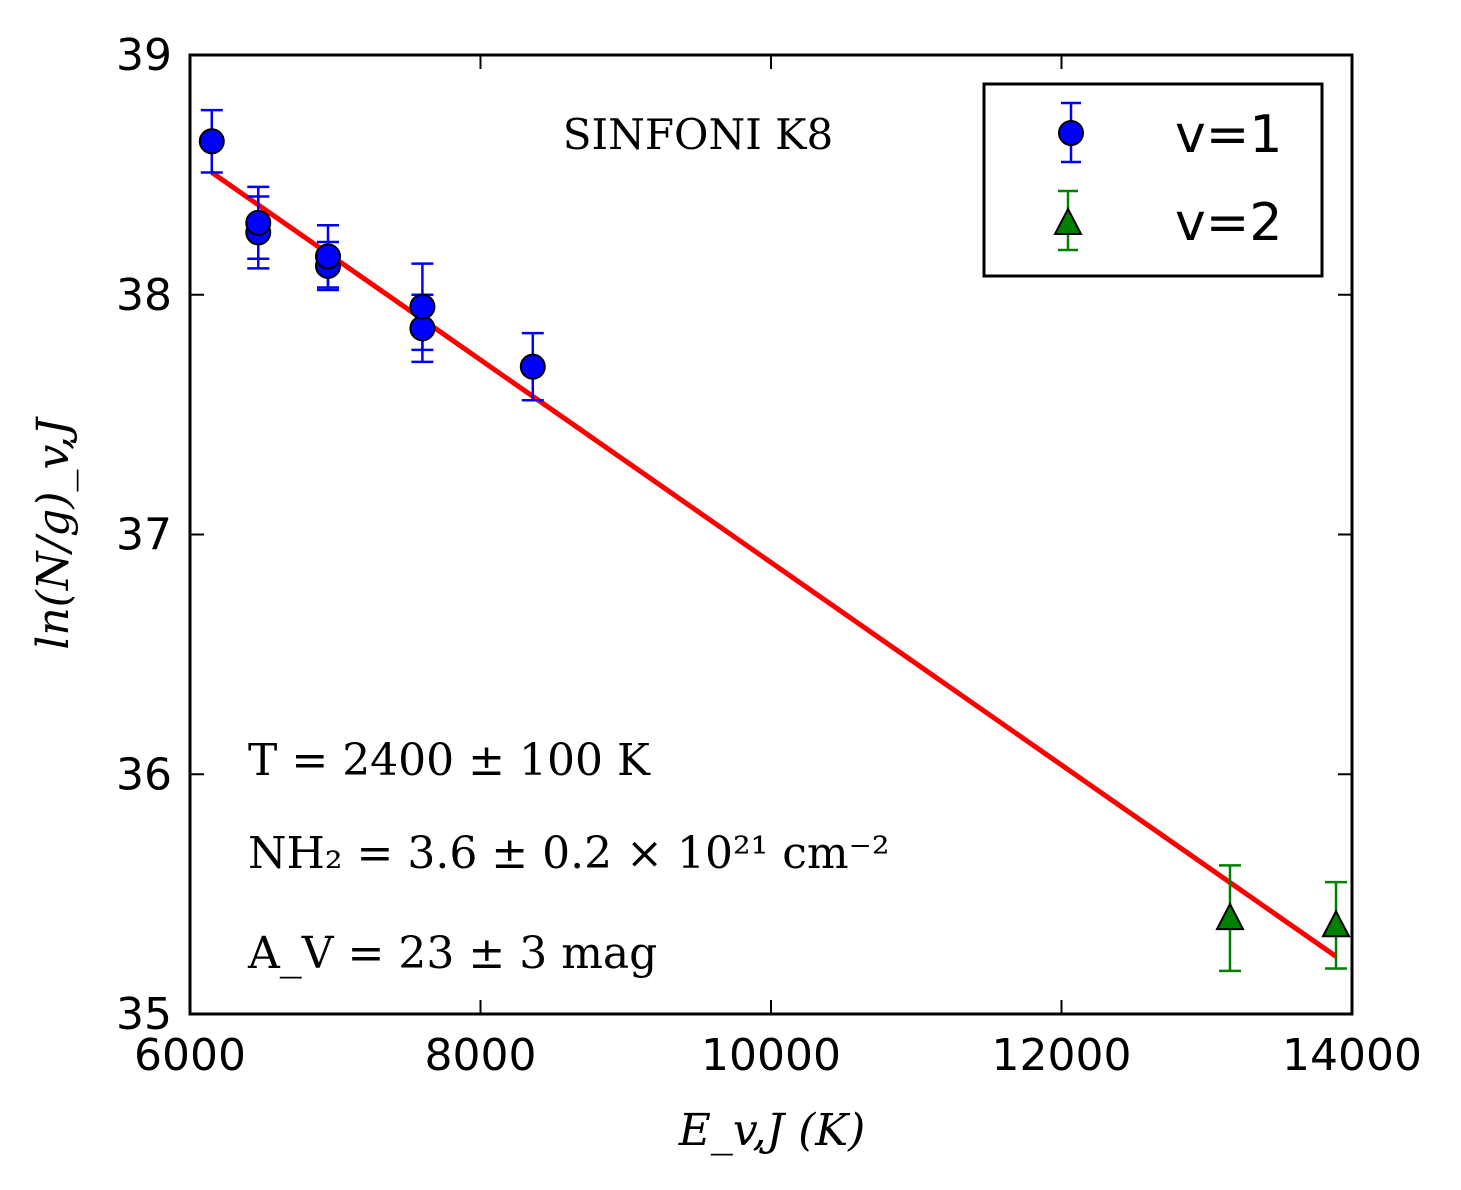 This screenshot has width=1461, height=1190. I want to click on y-tick-label: 38, so click(144, 295).